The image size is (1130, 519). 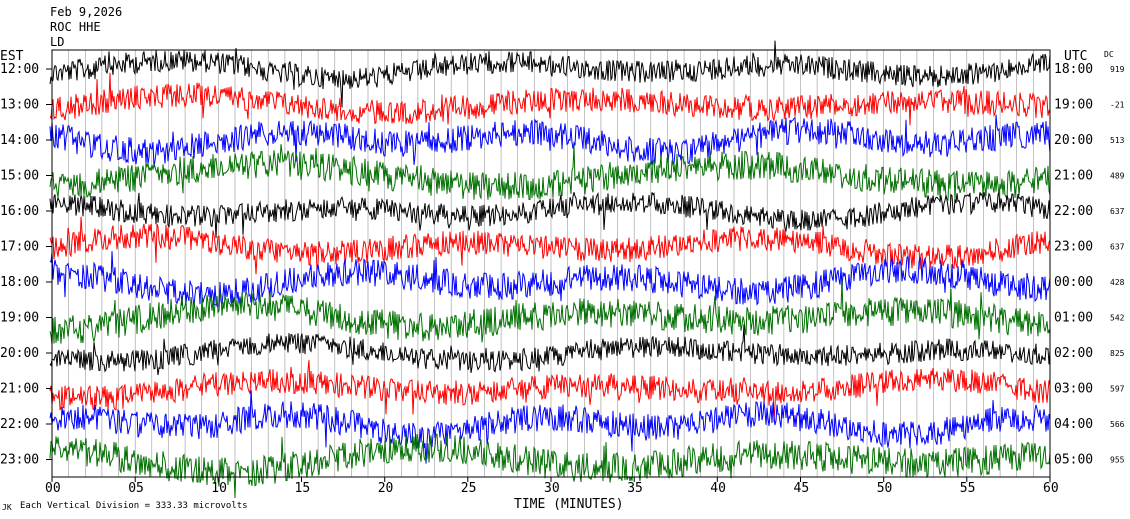 I want to click on x-tick-label: 40, so click(x=718, y=488).